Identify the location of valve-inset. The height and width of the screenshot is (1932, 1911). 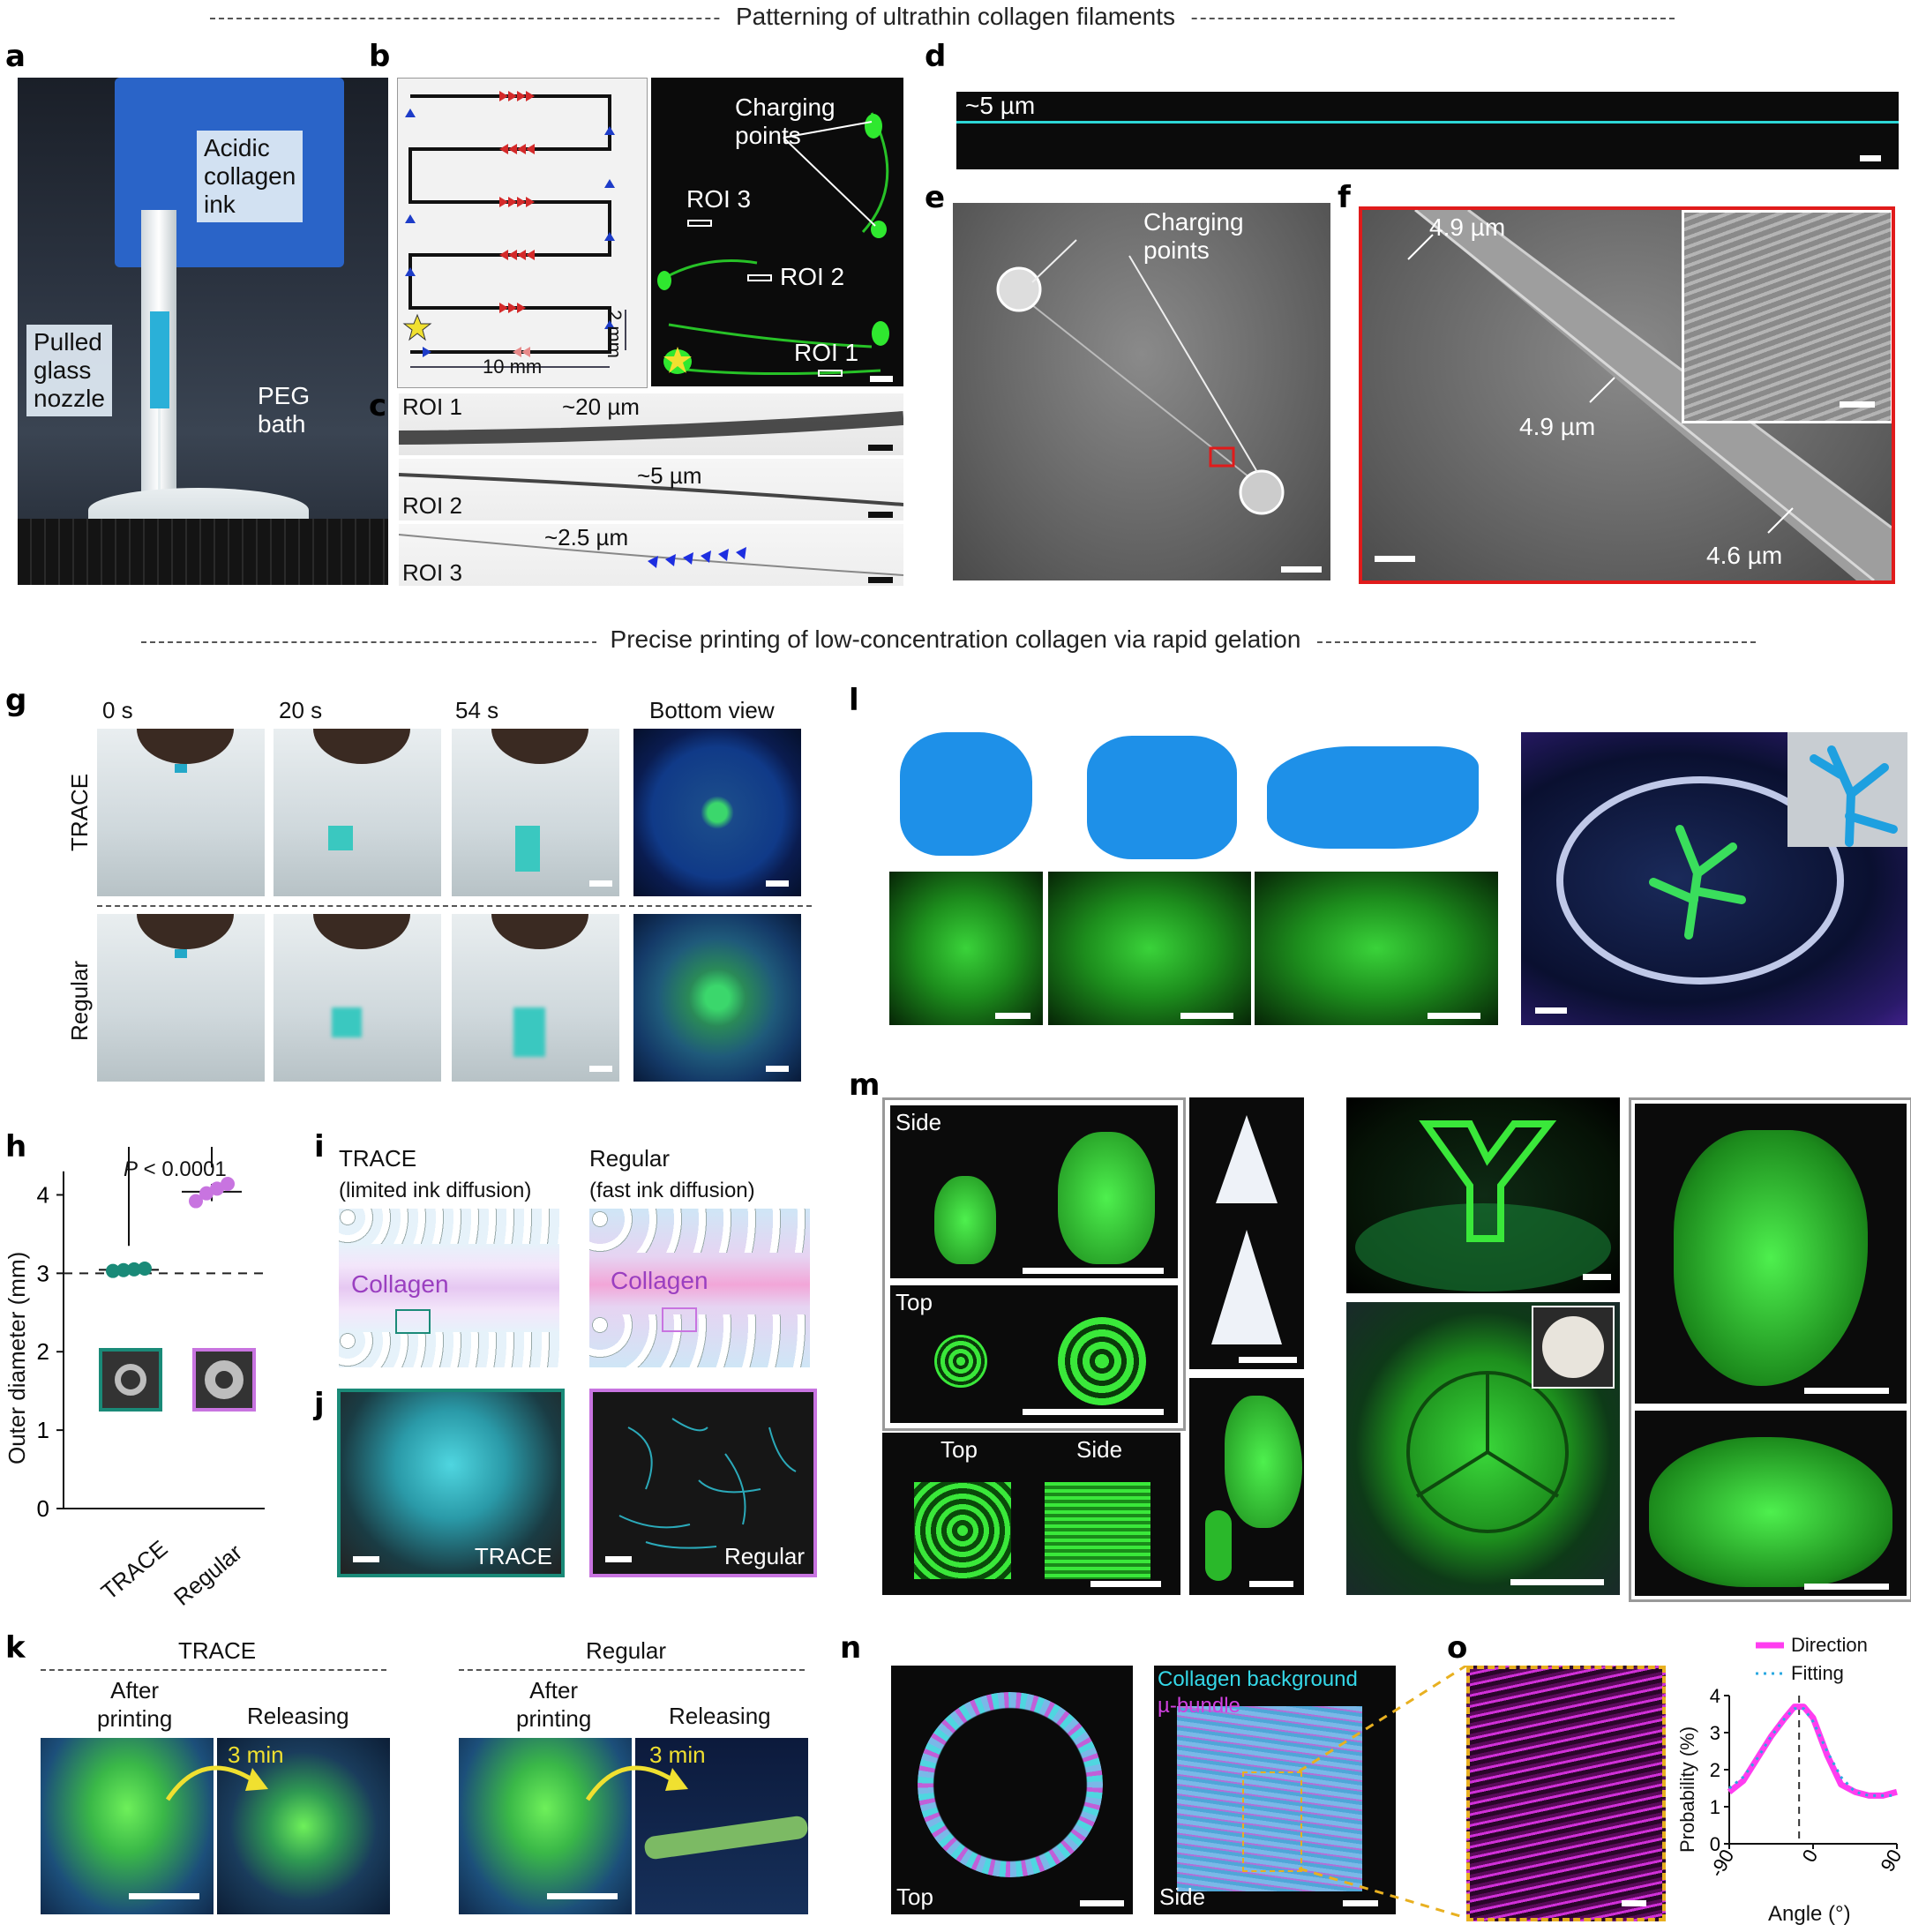
(1574, 1348).